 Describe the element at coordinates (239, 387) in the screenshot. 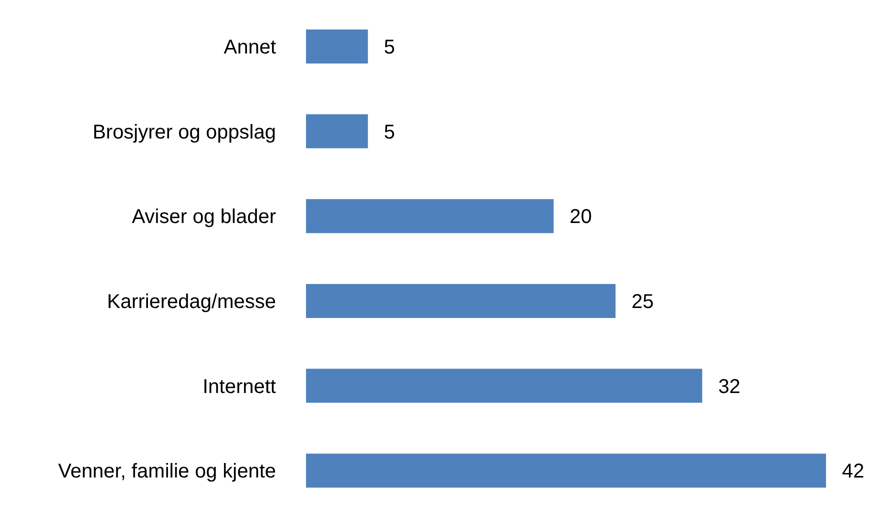

I see `y-tick-label: Internett` at that location.